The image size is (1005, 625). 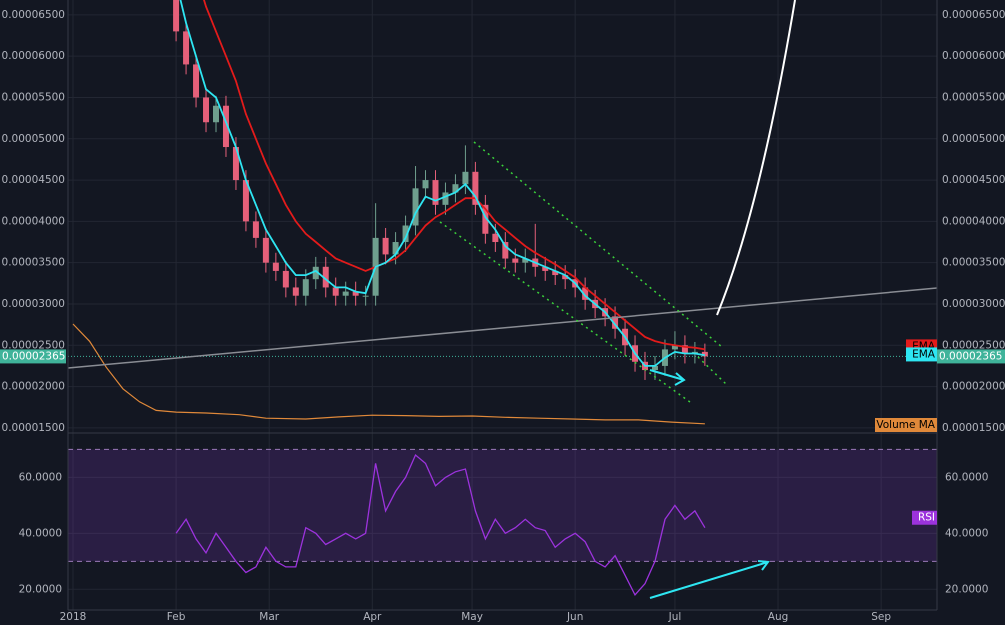 What do you see at coordinates (973, 97) in the screenshot?
I see `y-tick-label: 0.00005500` at bounding box center [973, 97].